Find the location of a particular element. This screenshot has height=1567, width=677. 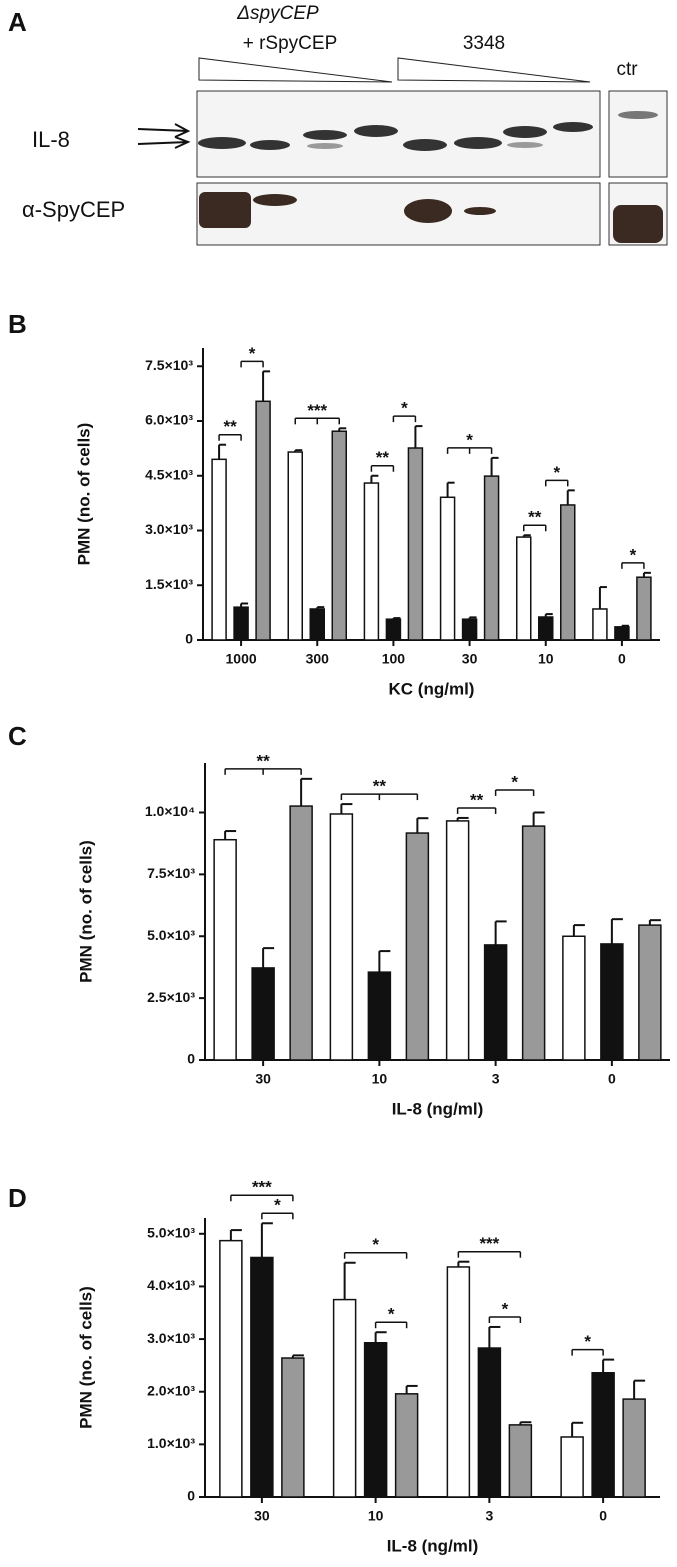

x-tick-label: 300 is located at coordinates (318, 659).